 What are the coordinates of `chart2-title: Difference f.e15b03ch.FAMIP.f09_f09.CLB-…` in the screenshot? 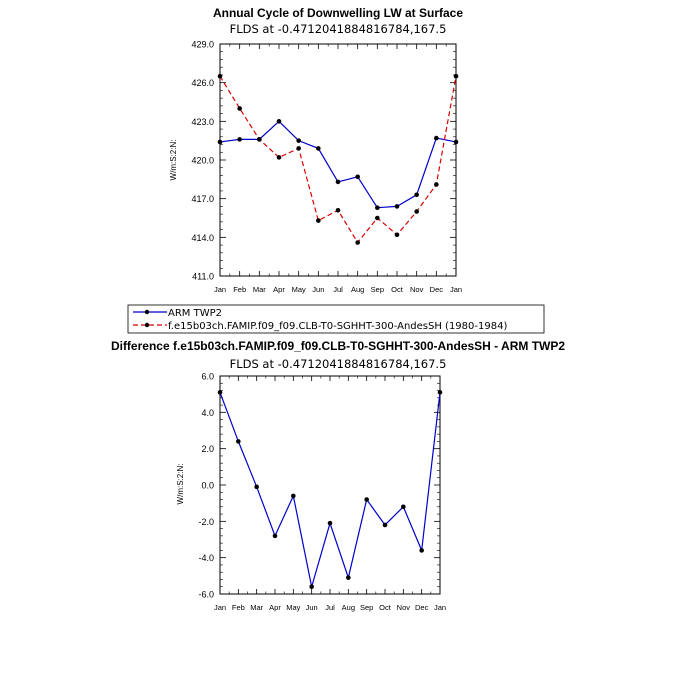 It's located at (338, 346).